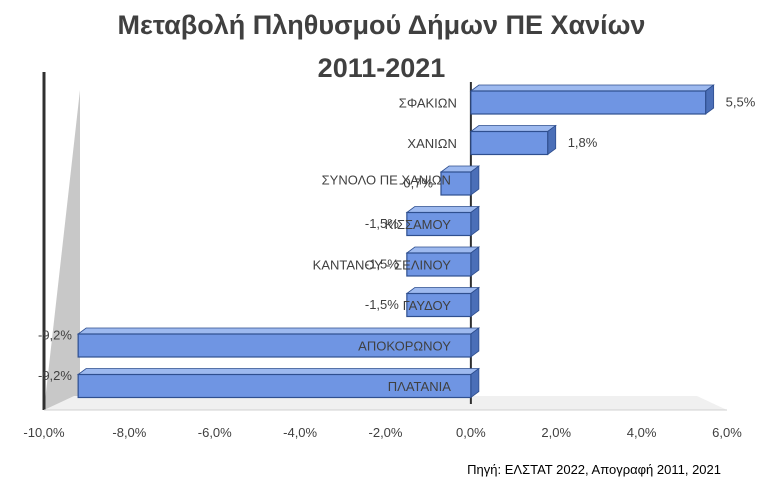 The height and width of the screenshot is (487, 763). I want to click on category-label: ΠΛΑΤΑΝΙΑ, so click(419, 386).